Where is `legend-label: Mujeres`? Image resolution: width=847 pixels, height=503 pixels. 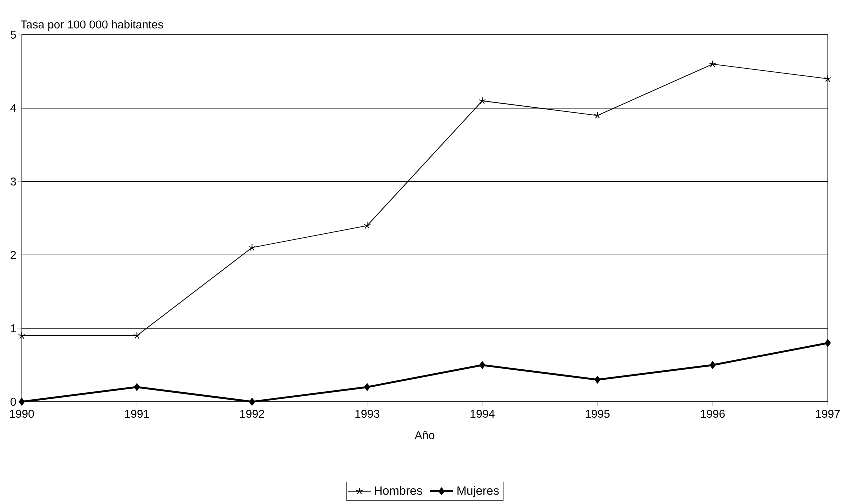
legend-label: Mujeres is located at coordinates (478, 492).